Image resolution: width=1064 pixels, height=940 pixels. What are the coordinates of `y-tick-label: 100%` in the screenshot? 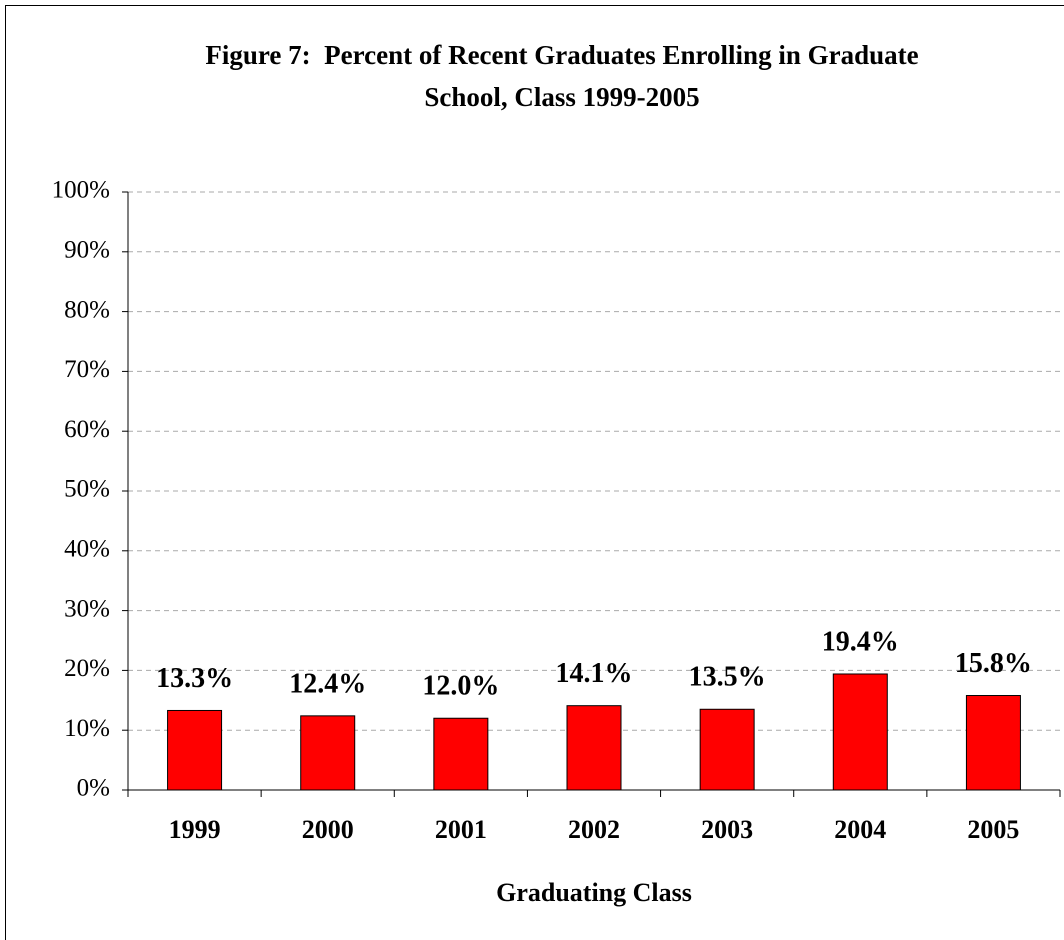 It's located at (81, 190).